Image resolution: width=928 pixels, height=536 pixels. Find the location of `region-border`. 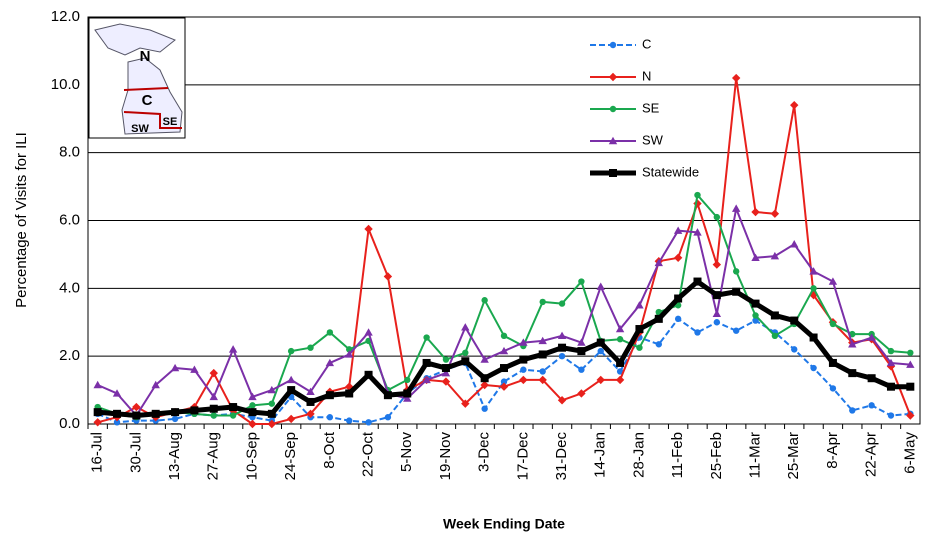

region-border is located at coordinates (152, 108).